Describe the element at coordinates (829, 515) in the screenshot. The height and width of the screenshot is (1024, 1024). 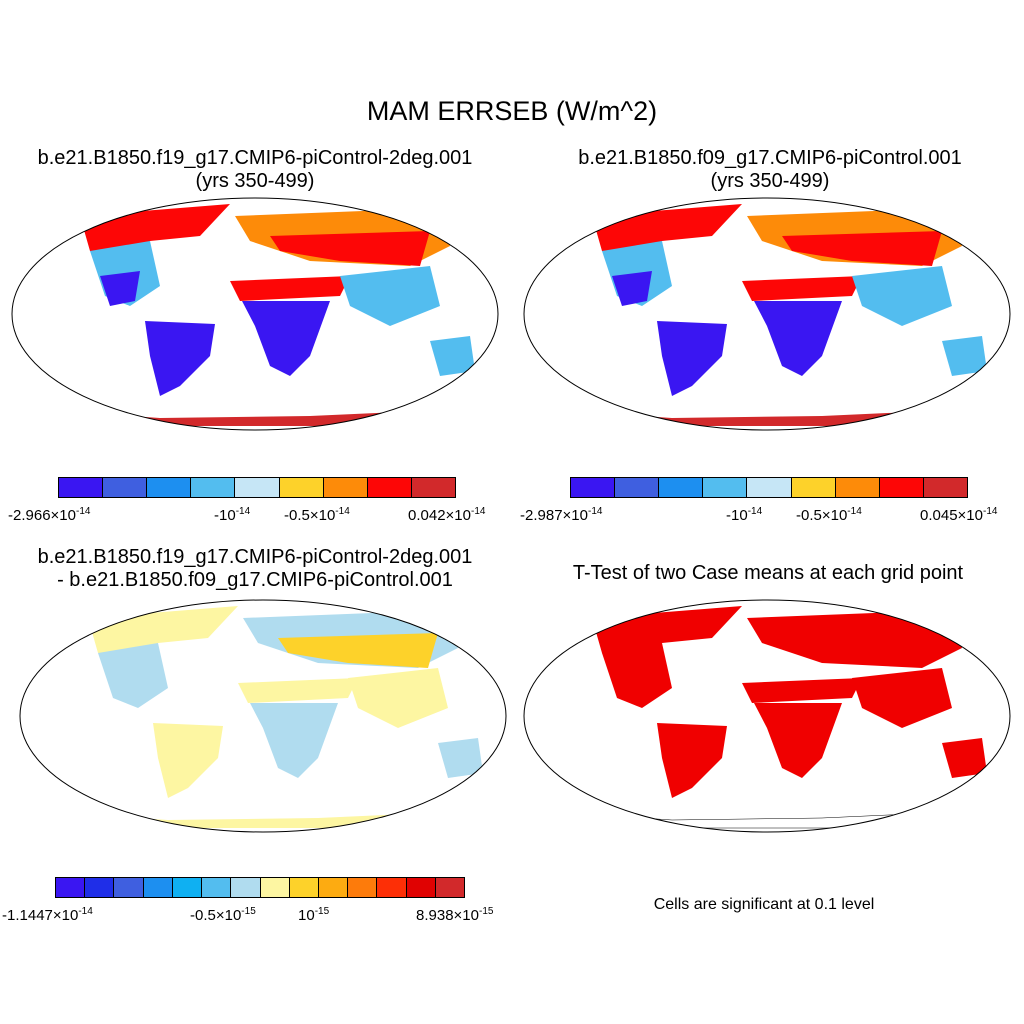
I see `panel-2-tick-mid2: -0.5×10⁻¹⁴` at that location.